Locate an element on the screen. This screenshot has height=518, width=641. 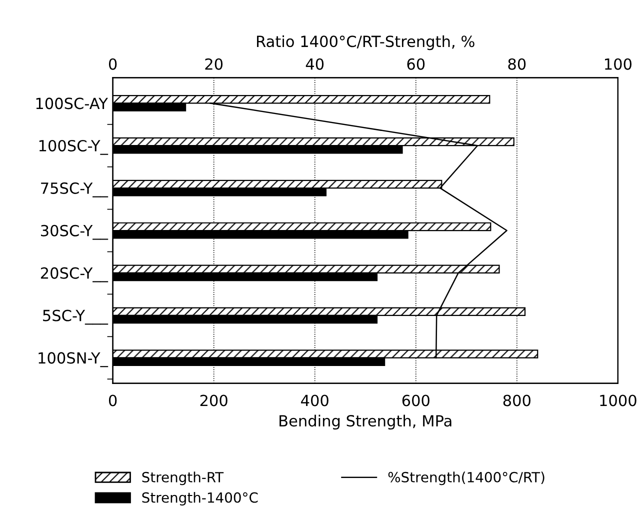
x-tick-label: 800 is located at coordinates (516, 400).